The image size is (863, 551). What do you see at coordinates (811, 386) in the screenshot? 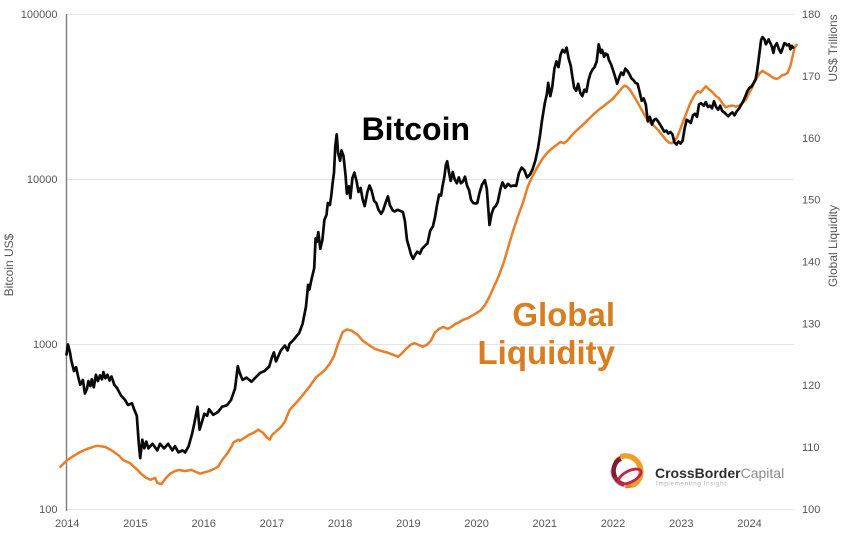
I see `svg-text: 120` at bounding box center [811, 386].